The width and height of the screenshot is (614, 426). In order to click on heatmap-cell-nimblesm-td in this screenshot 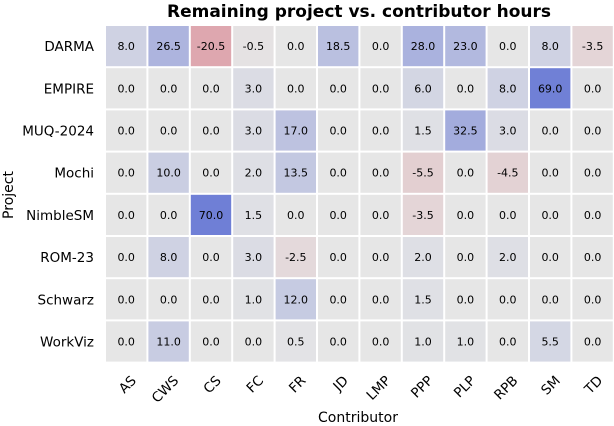, I will do `click(592, 214)`.